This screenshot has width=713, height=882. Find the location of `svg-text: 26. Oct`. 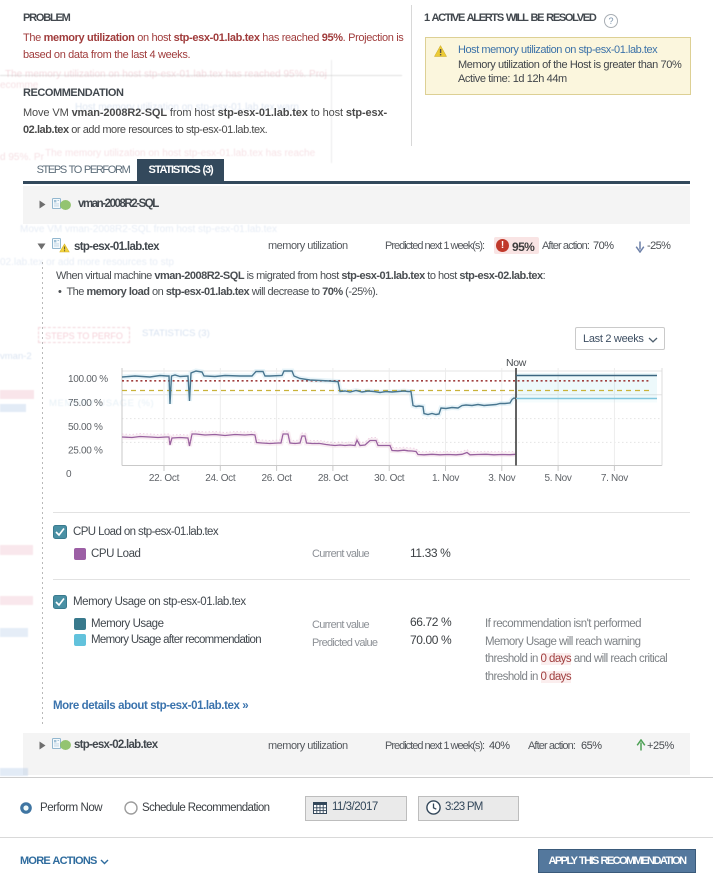

svg-text: 26. Oct is located at coordinates (277, 478).